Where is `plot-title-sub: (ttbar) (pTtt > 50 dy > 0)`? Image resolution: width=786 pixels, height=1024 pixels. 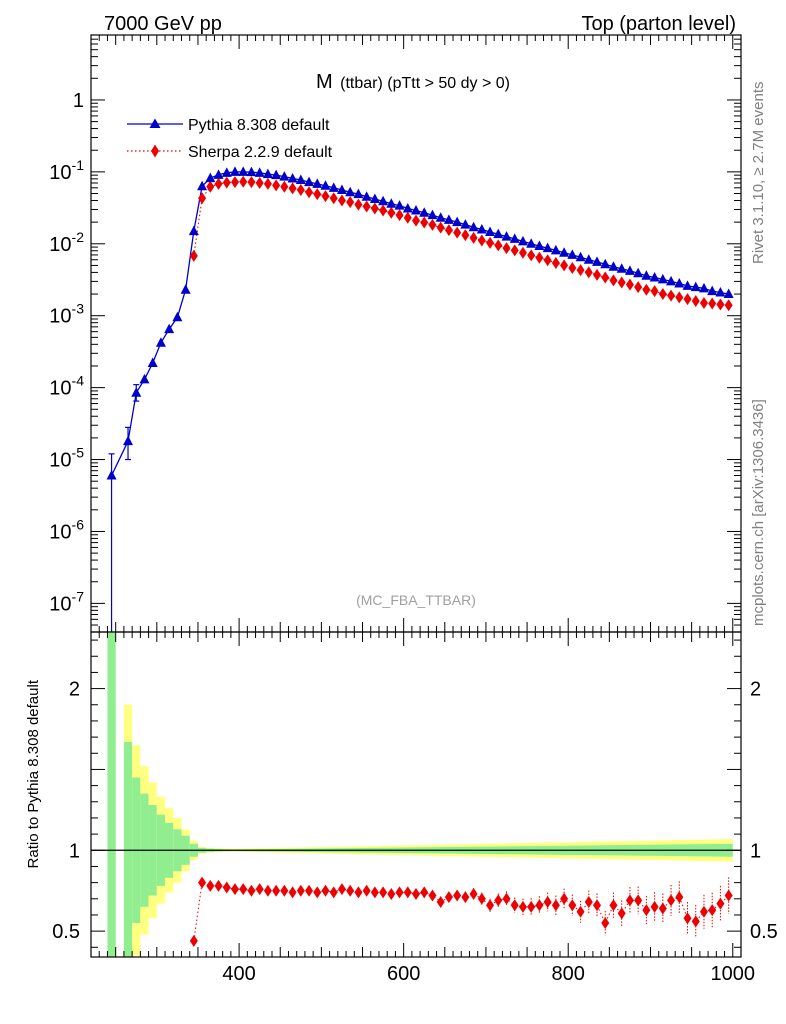 plot-title-sub: (ttbar) (pTtt > 50 dy > 0) is located at coordinates (425, 83).